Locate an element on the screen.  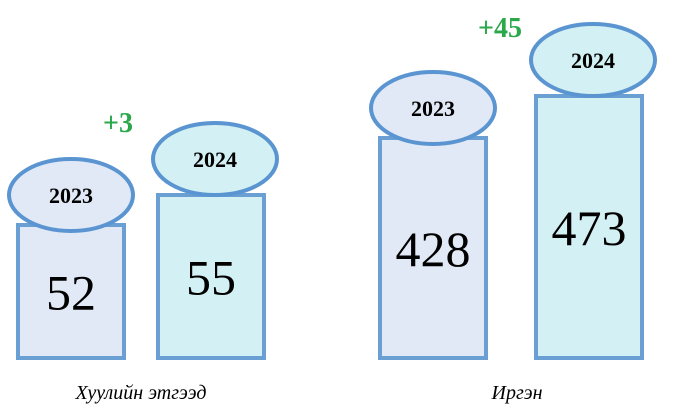
group-label: Иргэн is located at coordinates (517, 393).